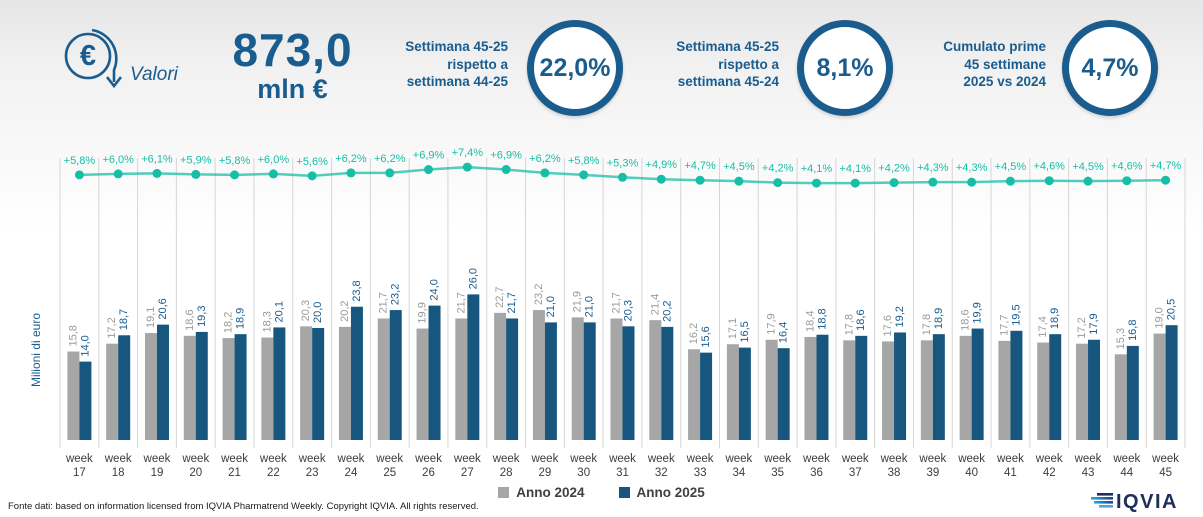 This screenshot has height=517, width=1203. I want to click on bar-value-label: 20,5, so click(1172, 309).